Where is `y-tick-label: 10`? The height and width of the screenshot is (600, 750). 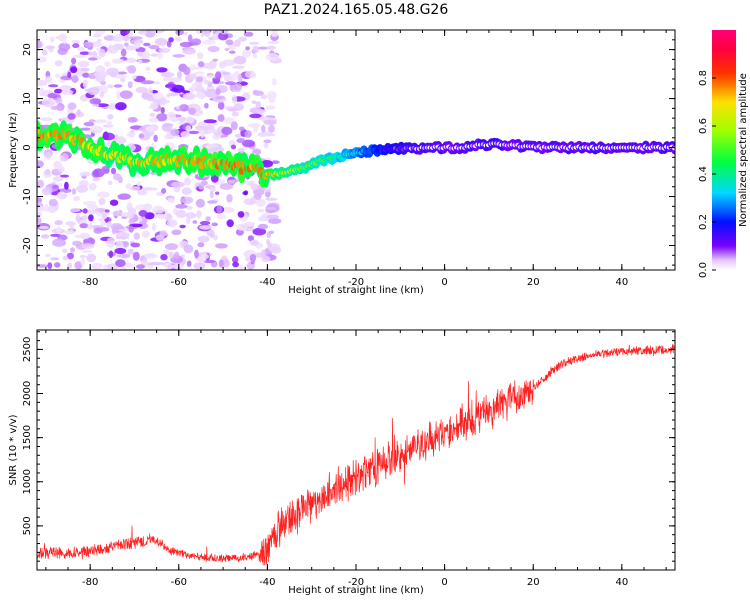
y-tick-label: 10 is located at coordinates (27, 98).